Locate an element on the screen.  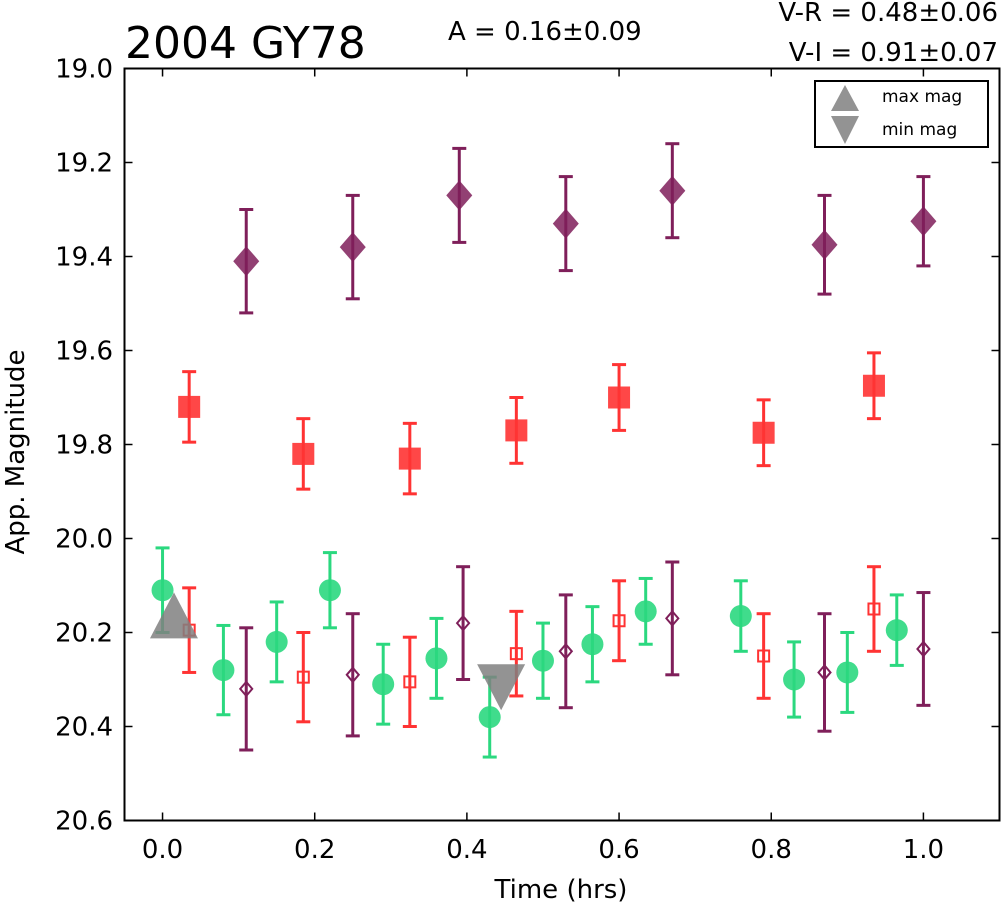
x-tick-label: 0.0 is located at coordinates (162, 850).